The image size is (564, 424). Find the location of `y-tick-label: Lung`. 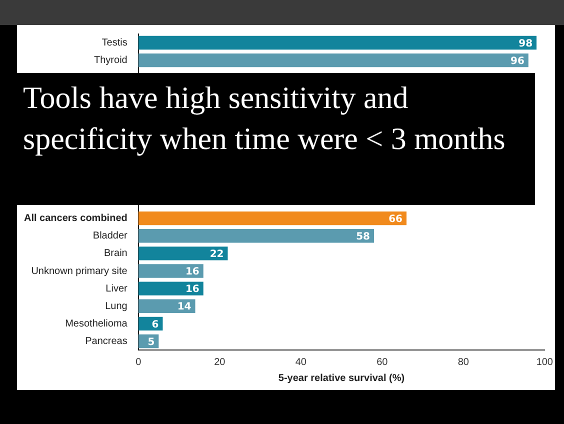

y-tick-label: Lung is located at coordinates (116, 306).